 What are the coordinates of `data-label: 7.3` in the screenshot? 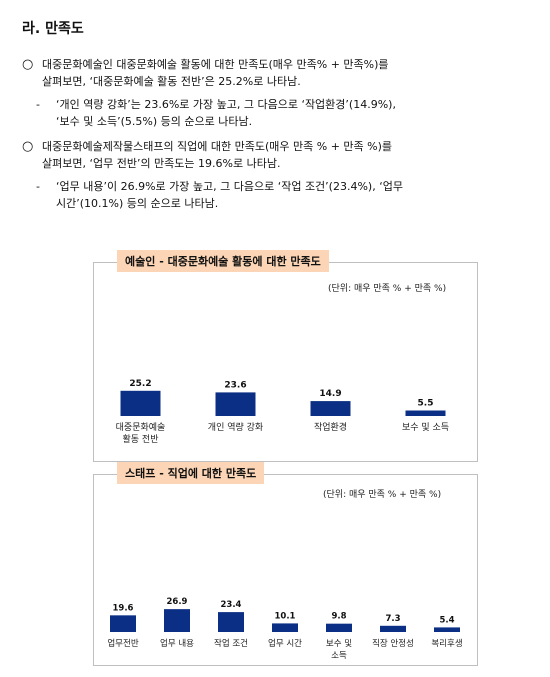 It's located at (392, 619).